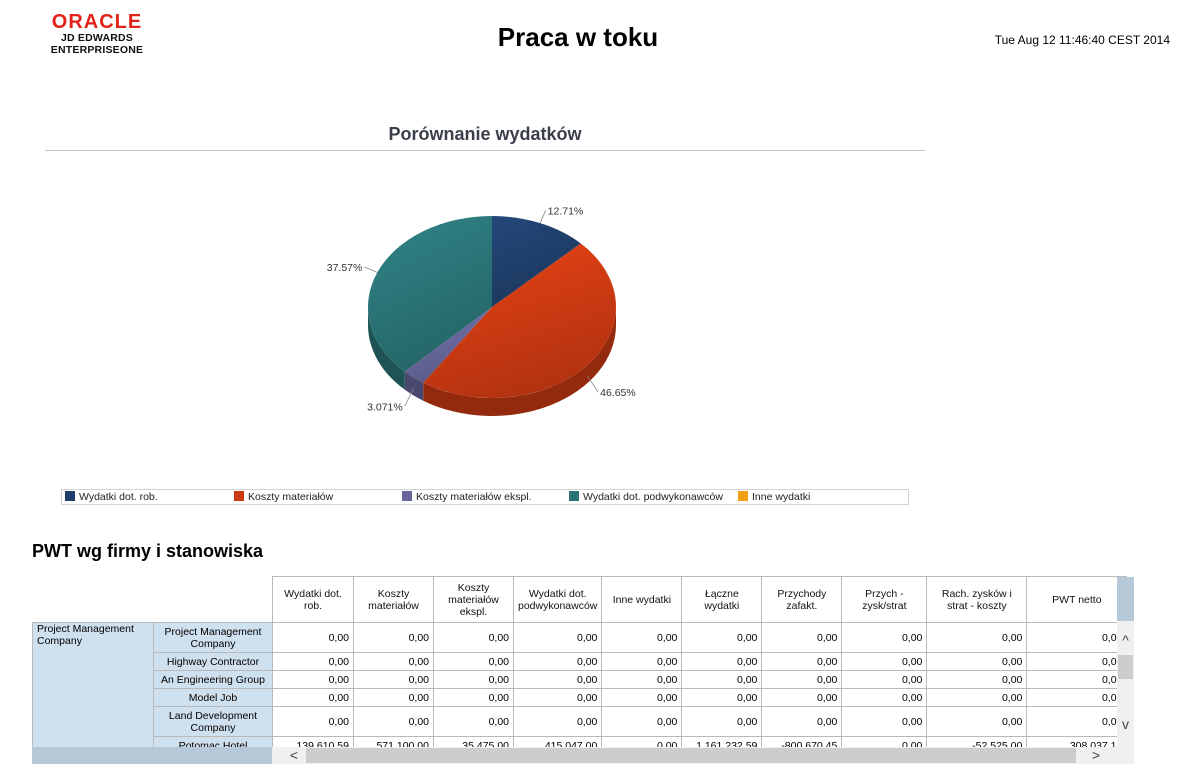 The width and height of the screenshot is (1190, 770). What do you see at coordinates (93, 688) in the screenshot?
I see `company-cell: Project Management Company` at bounding box center [93, 688].